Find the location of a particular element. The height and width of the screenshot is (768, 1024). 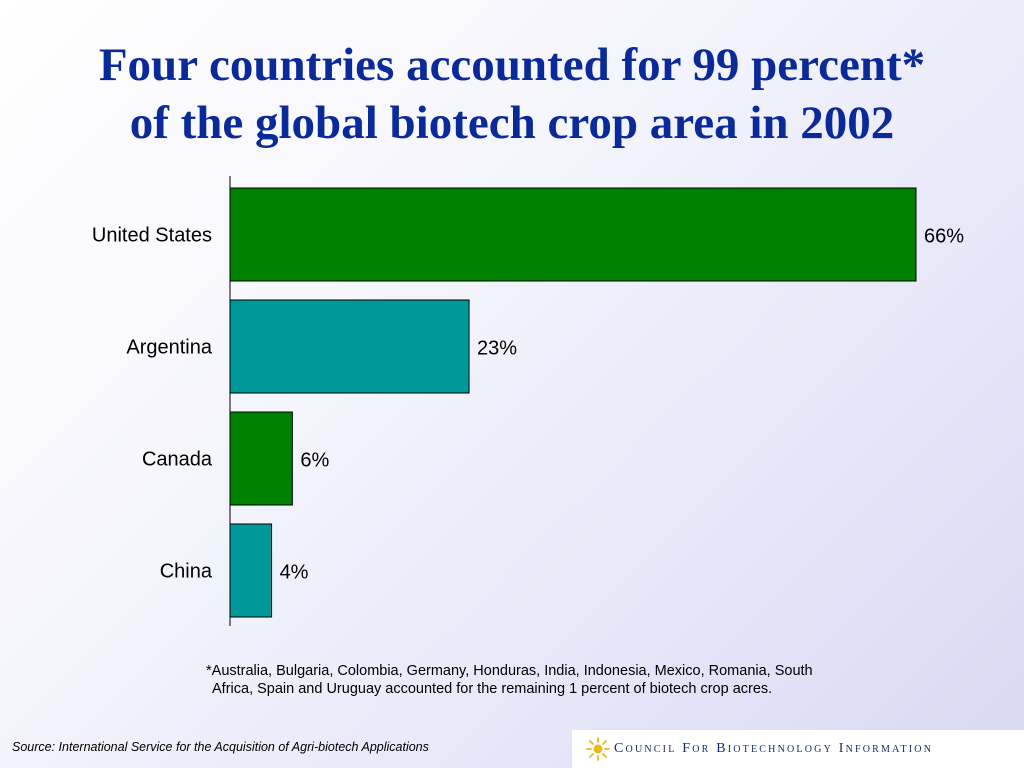

sun-icon is located at coordinates (598, 749).